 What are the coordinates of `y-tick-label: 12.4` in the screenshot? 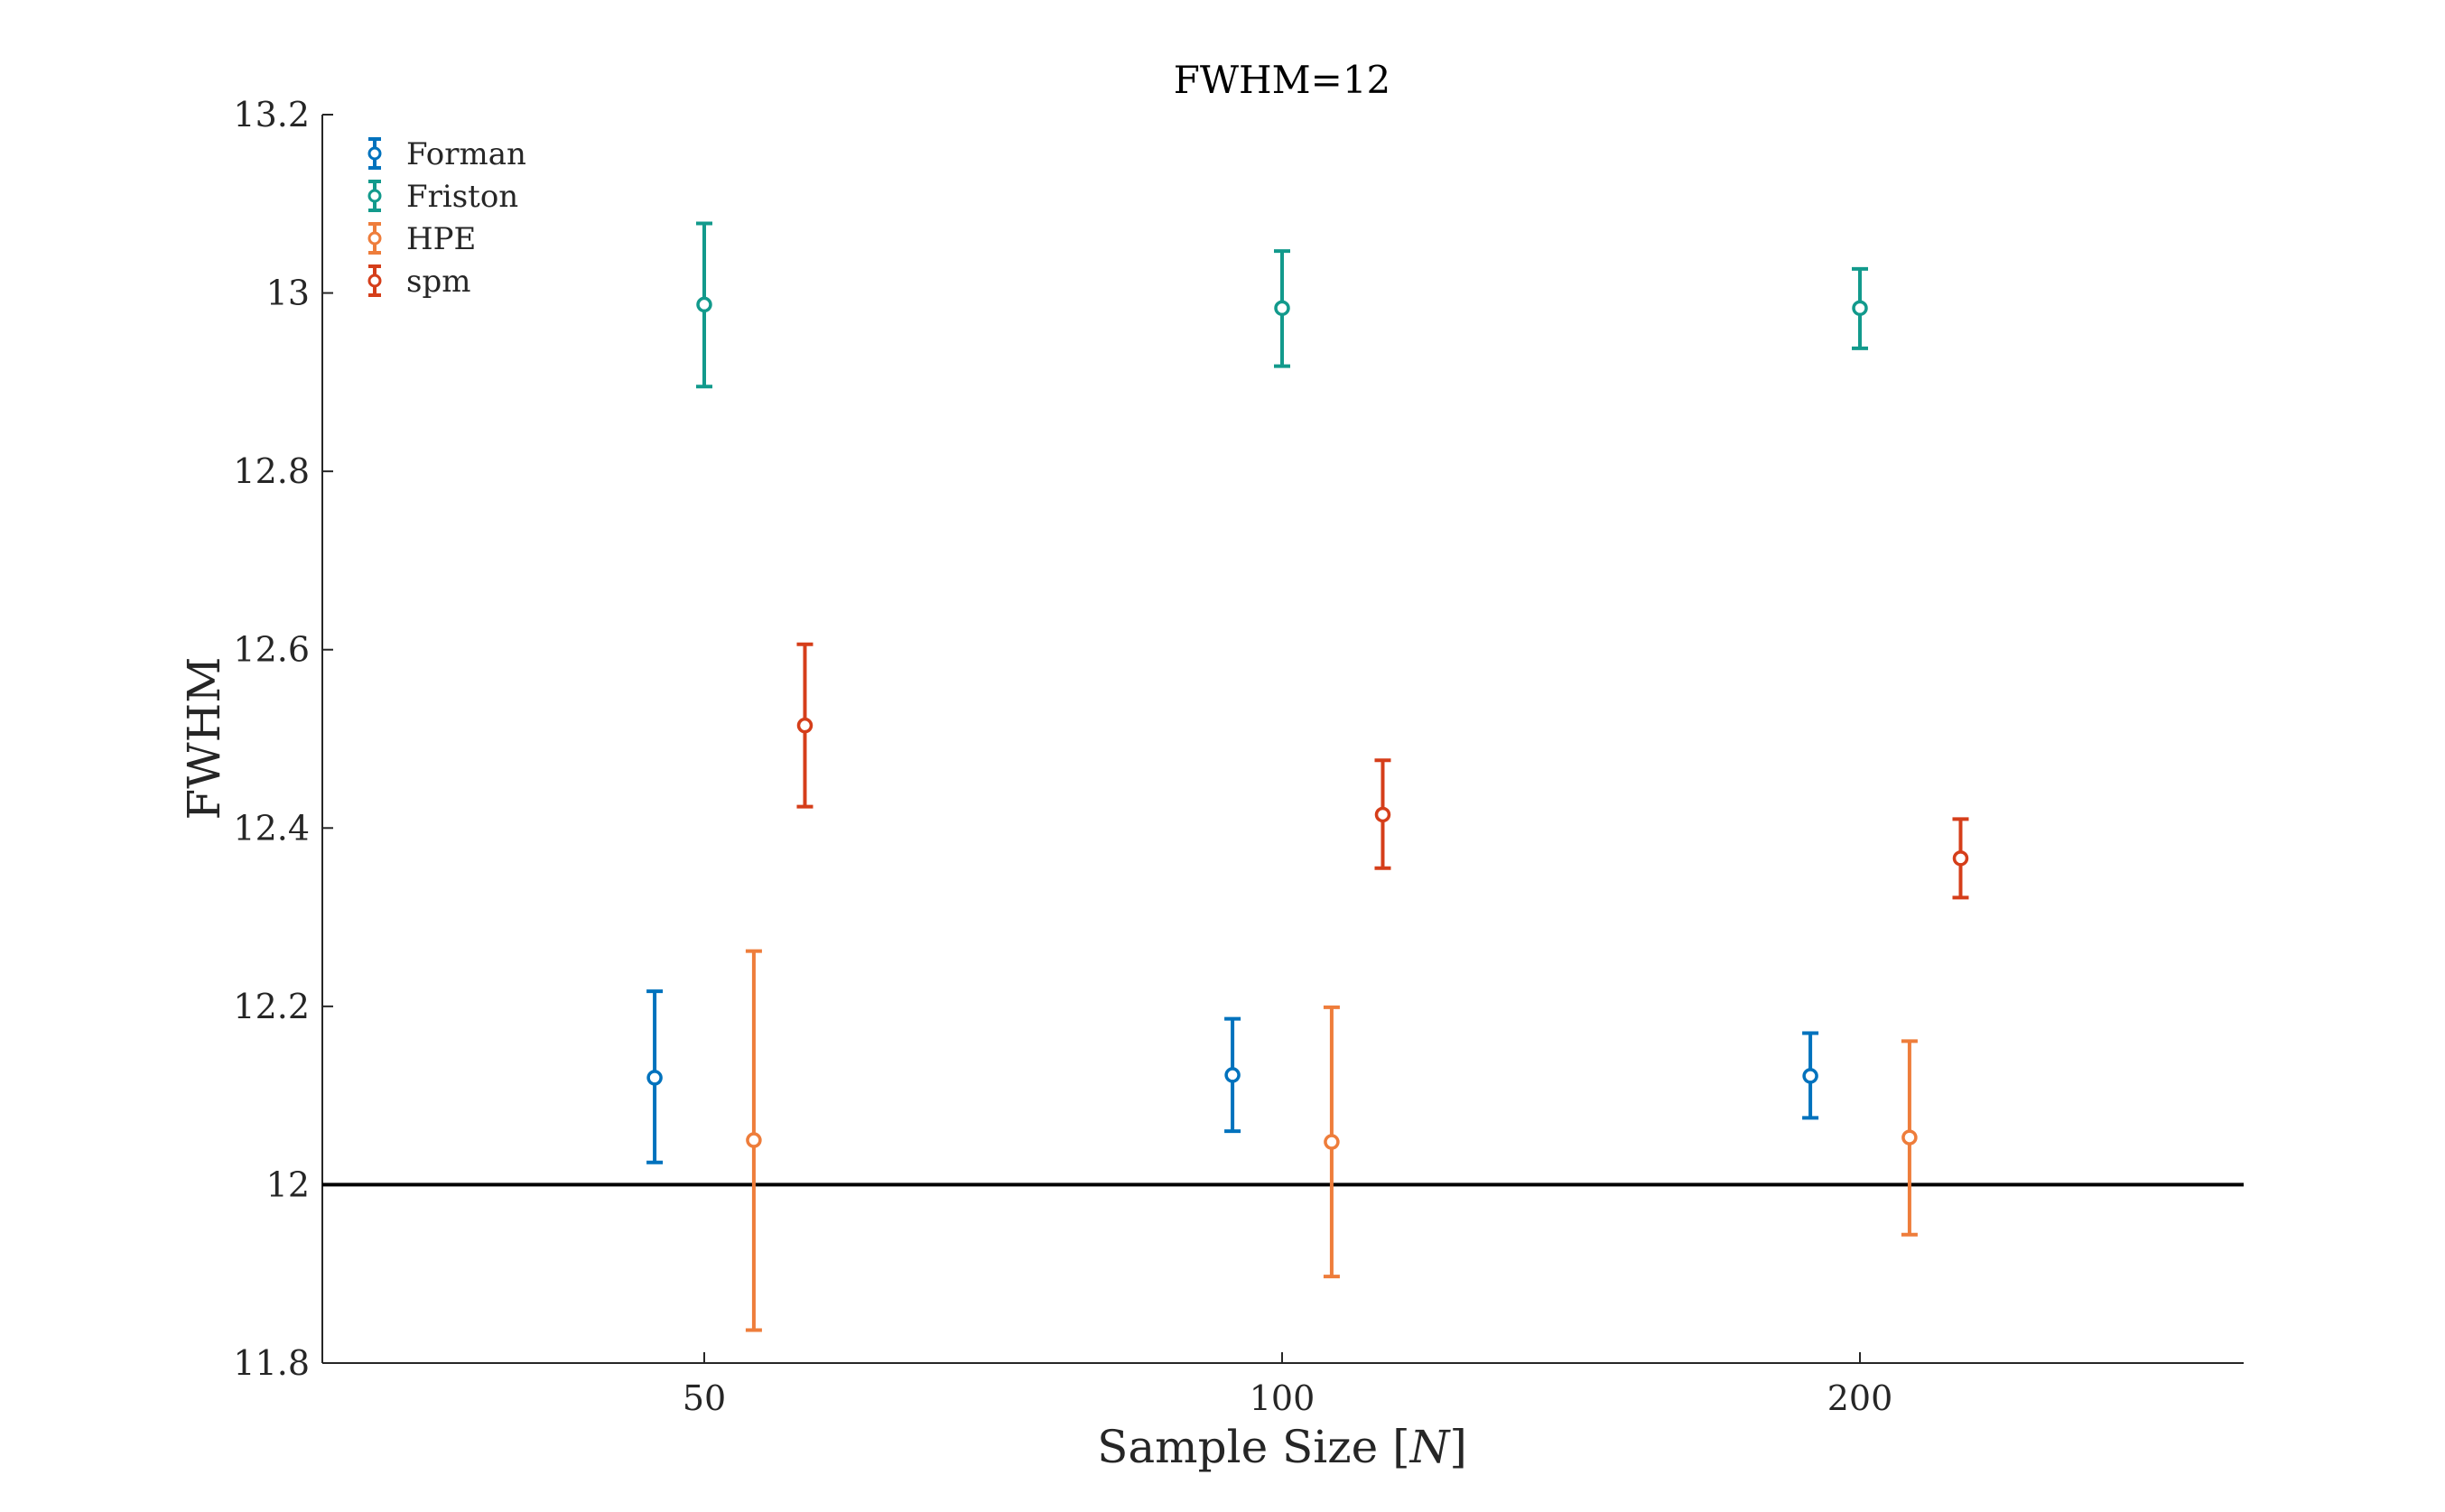 It's located at (271, 828).